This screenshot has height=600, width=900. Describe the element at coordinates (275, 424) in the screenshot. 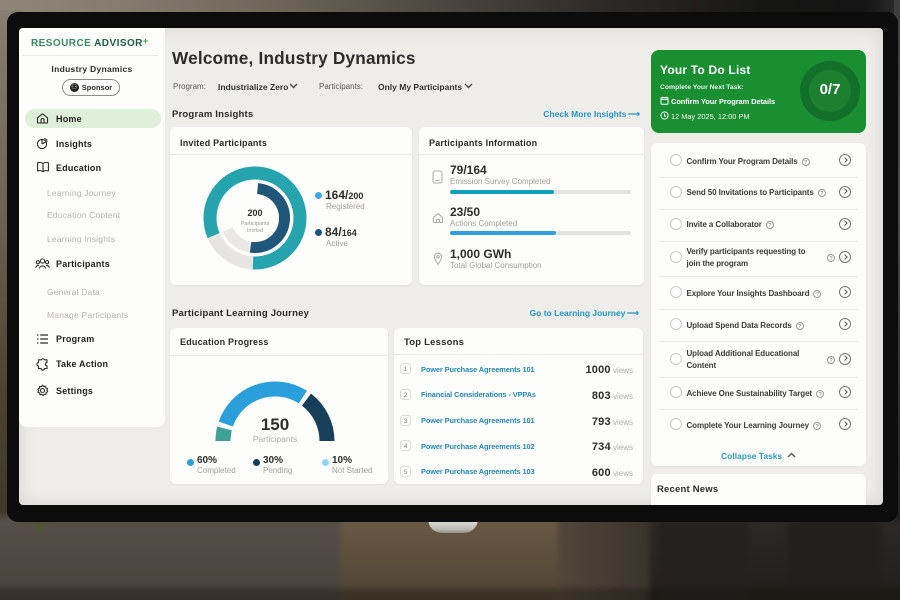

I see `svg-text: 150` at that location.